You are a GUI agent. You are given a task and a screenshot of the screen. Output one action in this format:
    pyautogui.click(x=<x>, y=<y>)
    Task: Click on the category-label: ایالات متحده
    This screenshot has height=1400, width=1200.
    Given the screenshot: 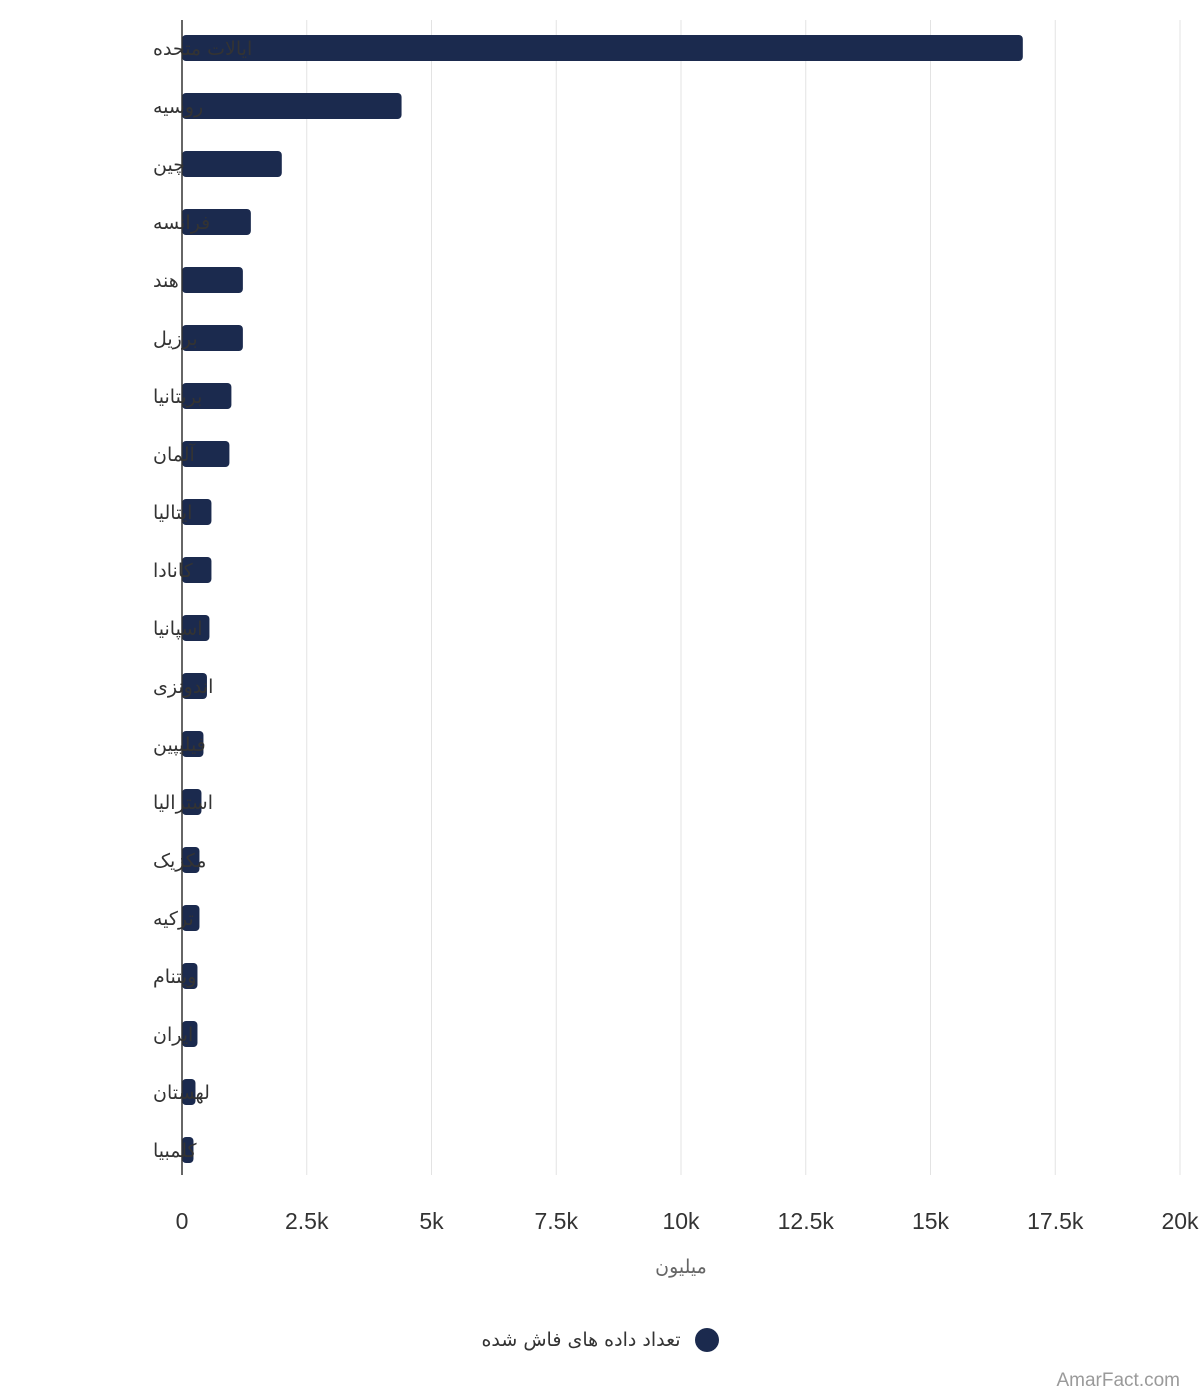 What is the action you would take?
    pyautogui.click(x=202, y=49)
    